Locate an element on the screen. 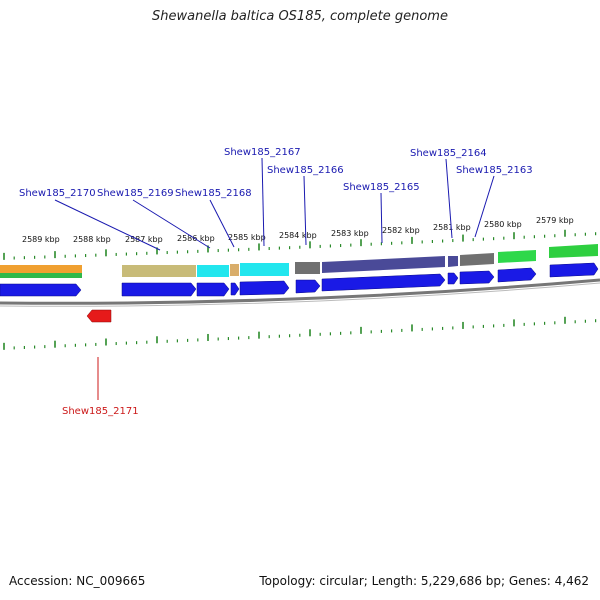  axis-label: 2588 kbp is located at coordinates (92, 239).